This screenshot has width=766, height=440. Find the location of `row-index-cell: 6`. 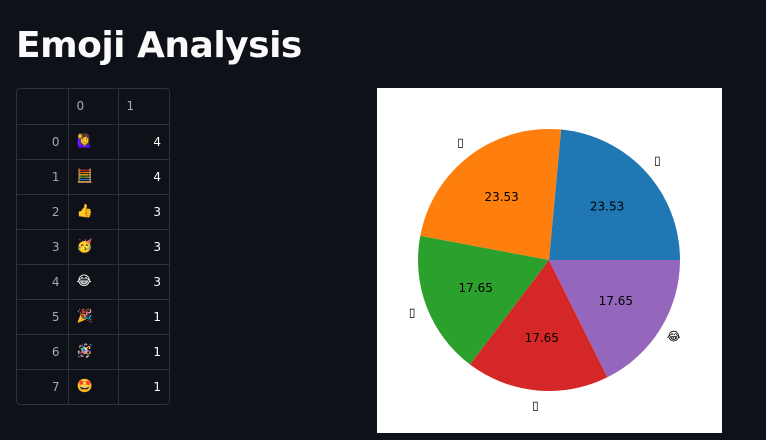

row-index-cell: 6 is located at coordinates (43, 352).